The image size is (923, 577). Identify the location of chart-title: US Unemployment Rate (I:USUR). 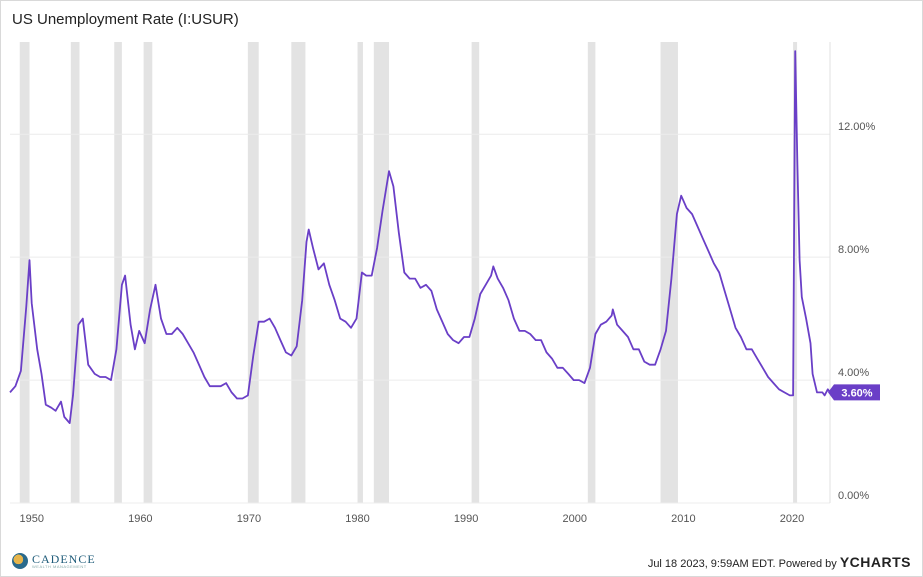
(125, 19).